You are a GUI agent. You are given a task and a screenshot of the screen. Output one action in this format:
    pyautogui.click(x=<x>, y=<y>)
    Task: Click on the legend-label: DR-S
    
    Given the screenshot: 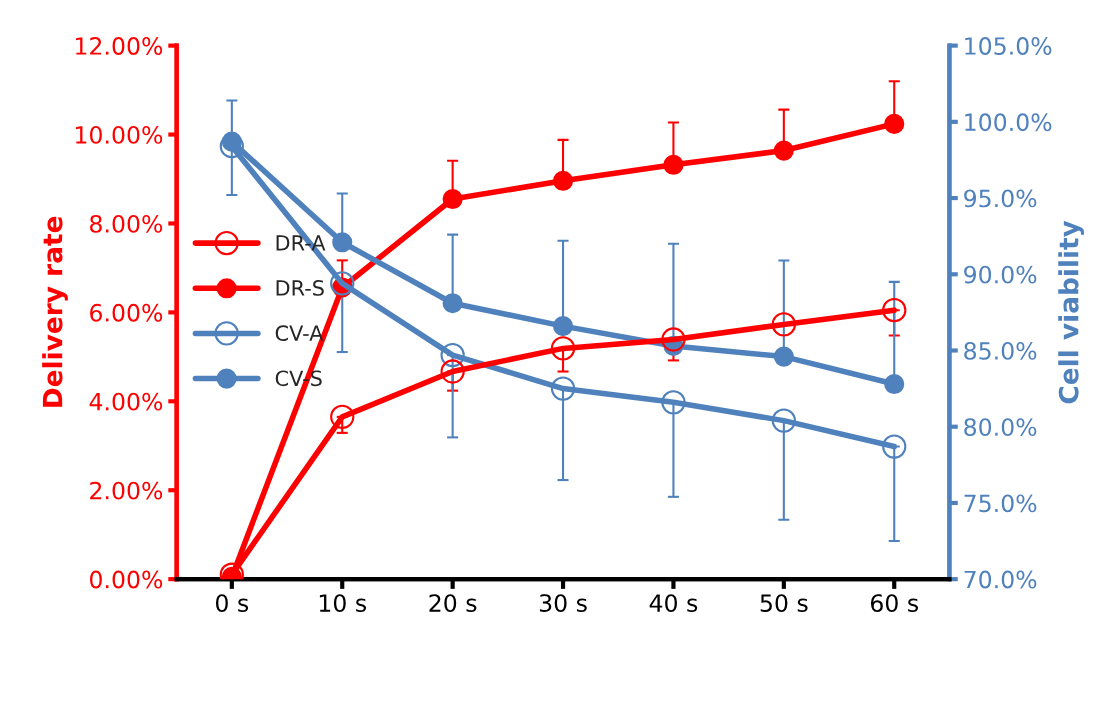 What is the action you would take?
    pyautogui.click(x=300, y=288)
    